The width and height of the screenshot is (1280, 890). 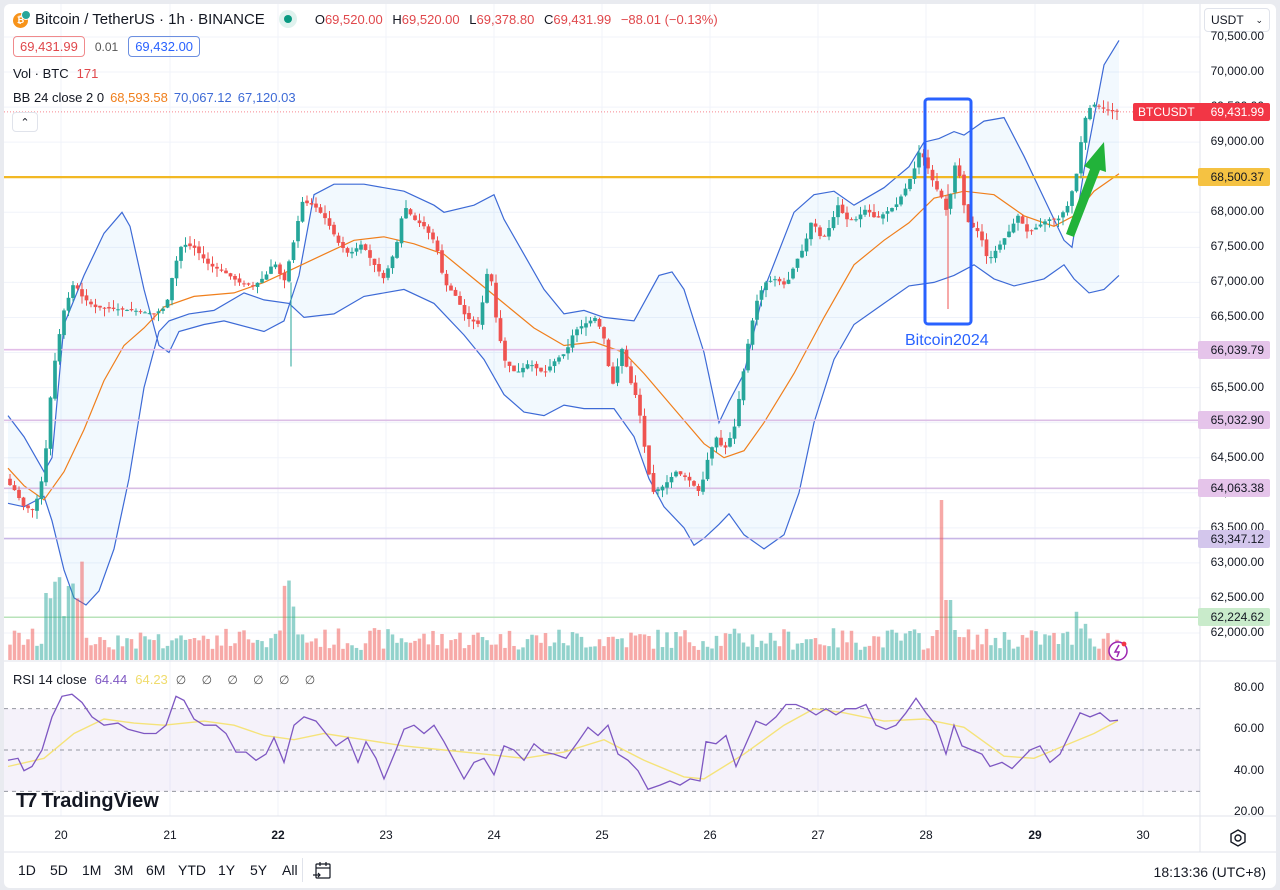 What do you see at coordinates (111, 679) in the screenshot?
I see `rsi-value: 64.44` at bounding box center [111, 679].